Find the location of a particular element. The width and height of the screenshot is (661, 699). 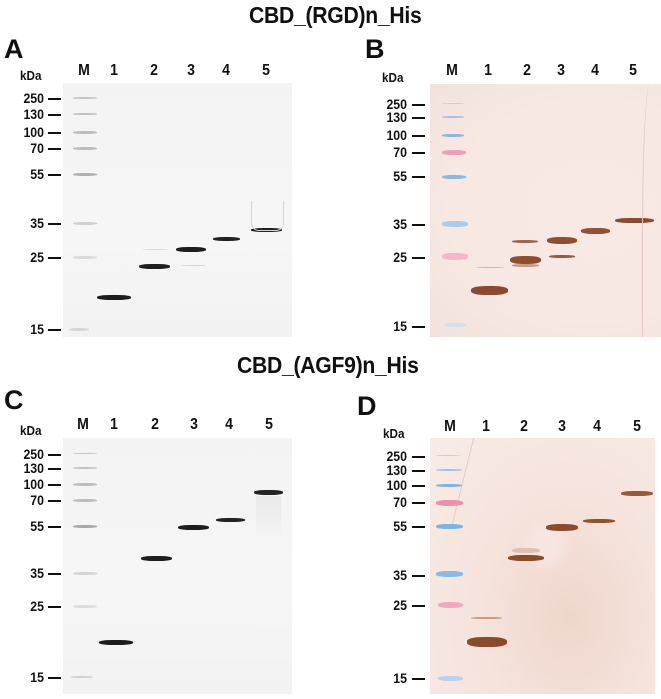

mw-label-100: 100 is located at coordinates (33, 484).